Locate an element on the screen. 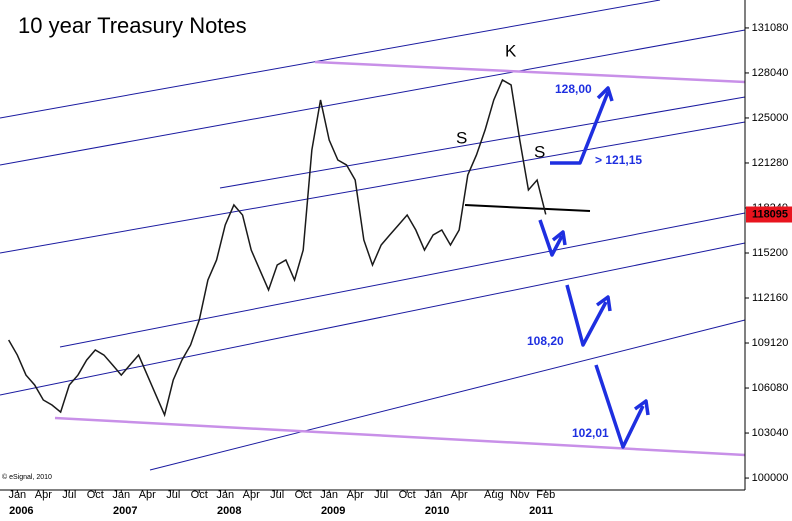 Image resolution: width=792 pixels, height=521 pixels. x-tick-label: Feb is located at coordinates (545, 495).